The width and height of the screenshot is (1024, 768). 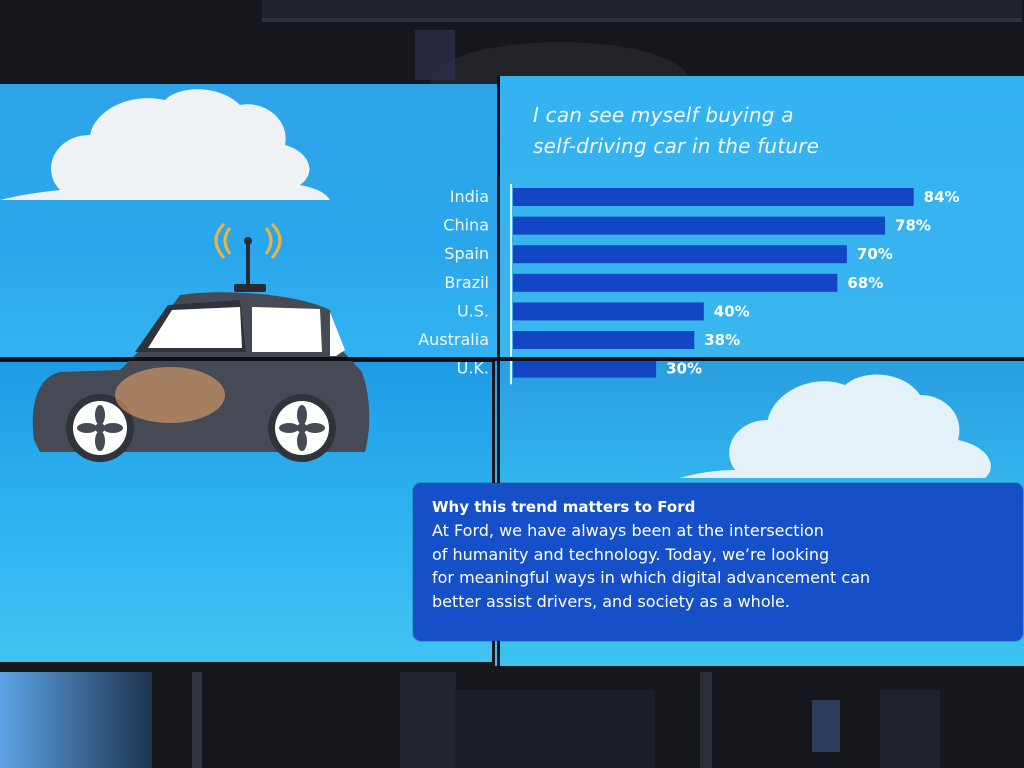 I want to click on light-glare, so click(x=170, y=395).